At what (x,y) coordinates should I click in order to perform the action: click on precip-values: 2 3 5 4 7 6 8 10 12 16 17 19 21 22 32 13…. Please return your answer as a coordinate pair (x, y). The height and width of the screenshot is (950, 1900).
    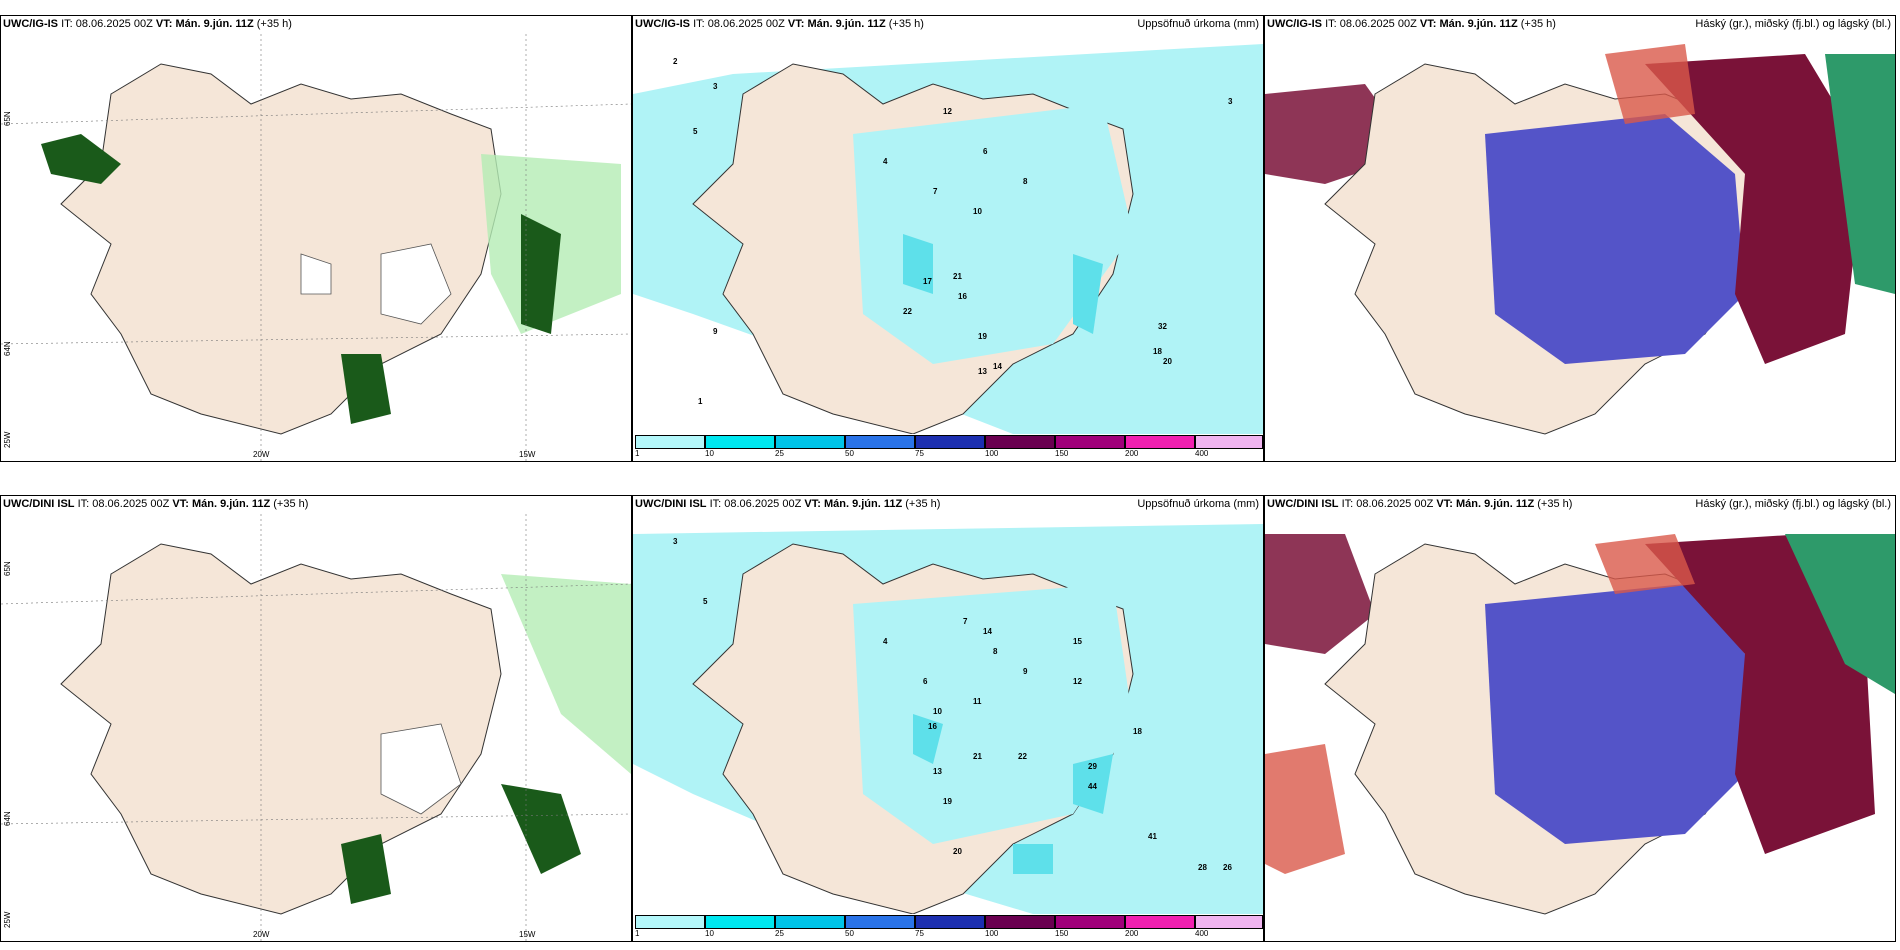
    Looking at the image, I should click on (953, 231).